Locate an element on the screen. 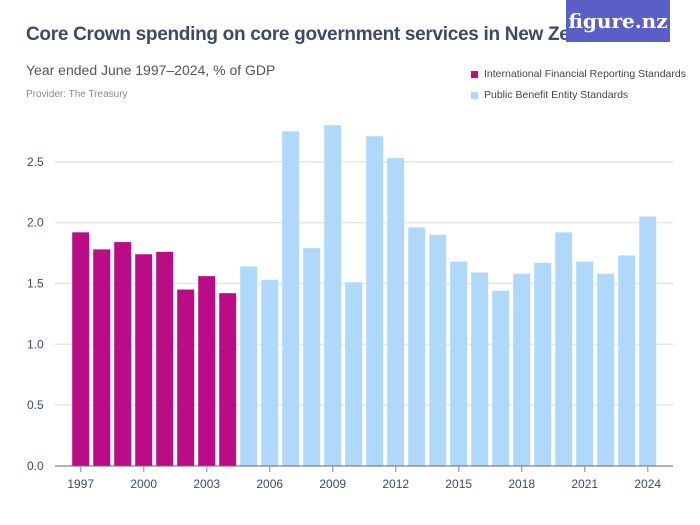 The width and height of the screenshot is (700, 525). bar-2012 is located at coordinates (396, 312).